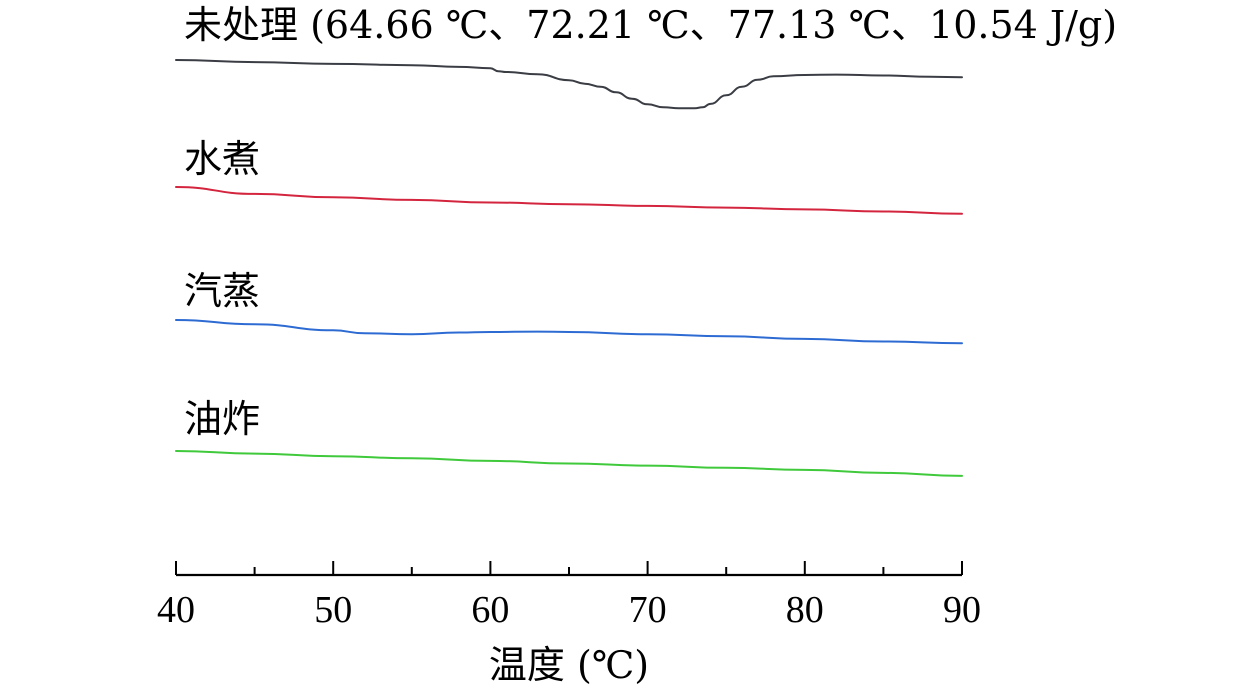 The width and height of the screenshot is (1260, 694). What do you see at coordinates (648, 610) in the screenshot?
I see `x-tick-label-70: 70` at bounding box center [648, 610].